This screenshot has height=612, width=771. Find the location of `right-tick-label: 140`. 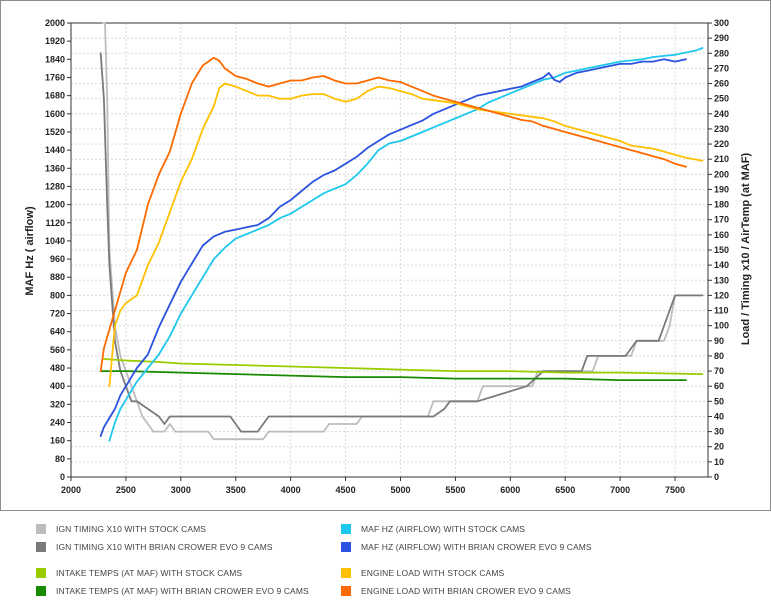

right-tick-label: 140 is located at coordinates (721, 265).